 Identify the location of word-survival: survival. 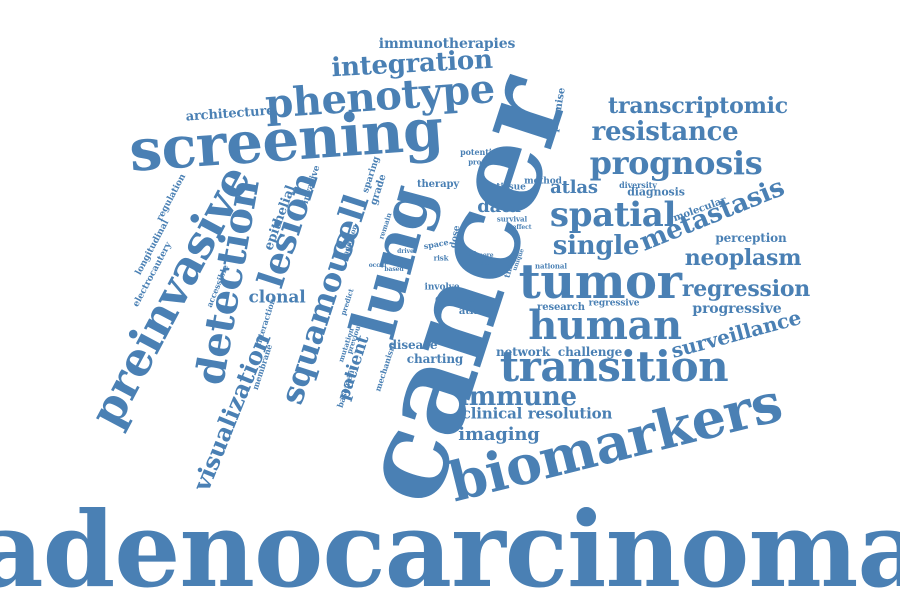
(512, 219).